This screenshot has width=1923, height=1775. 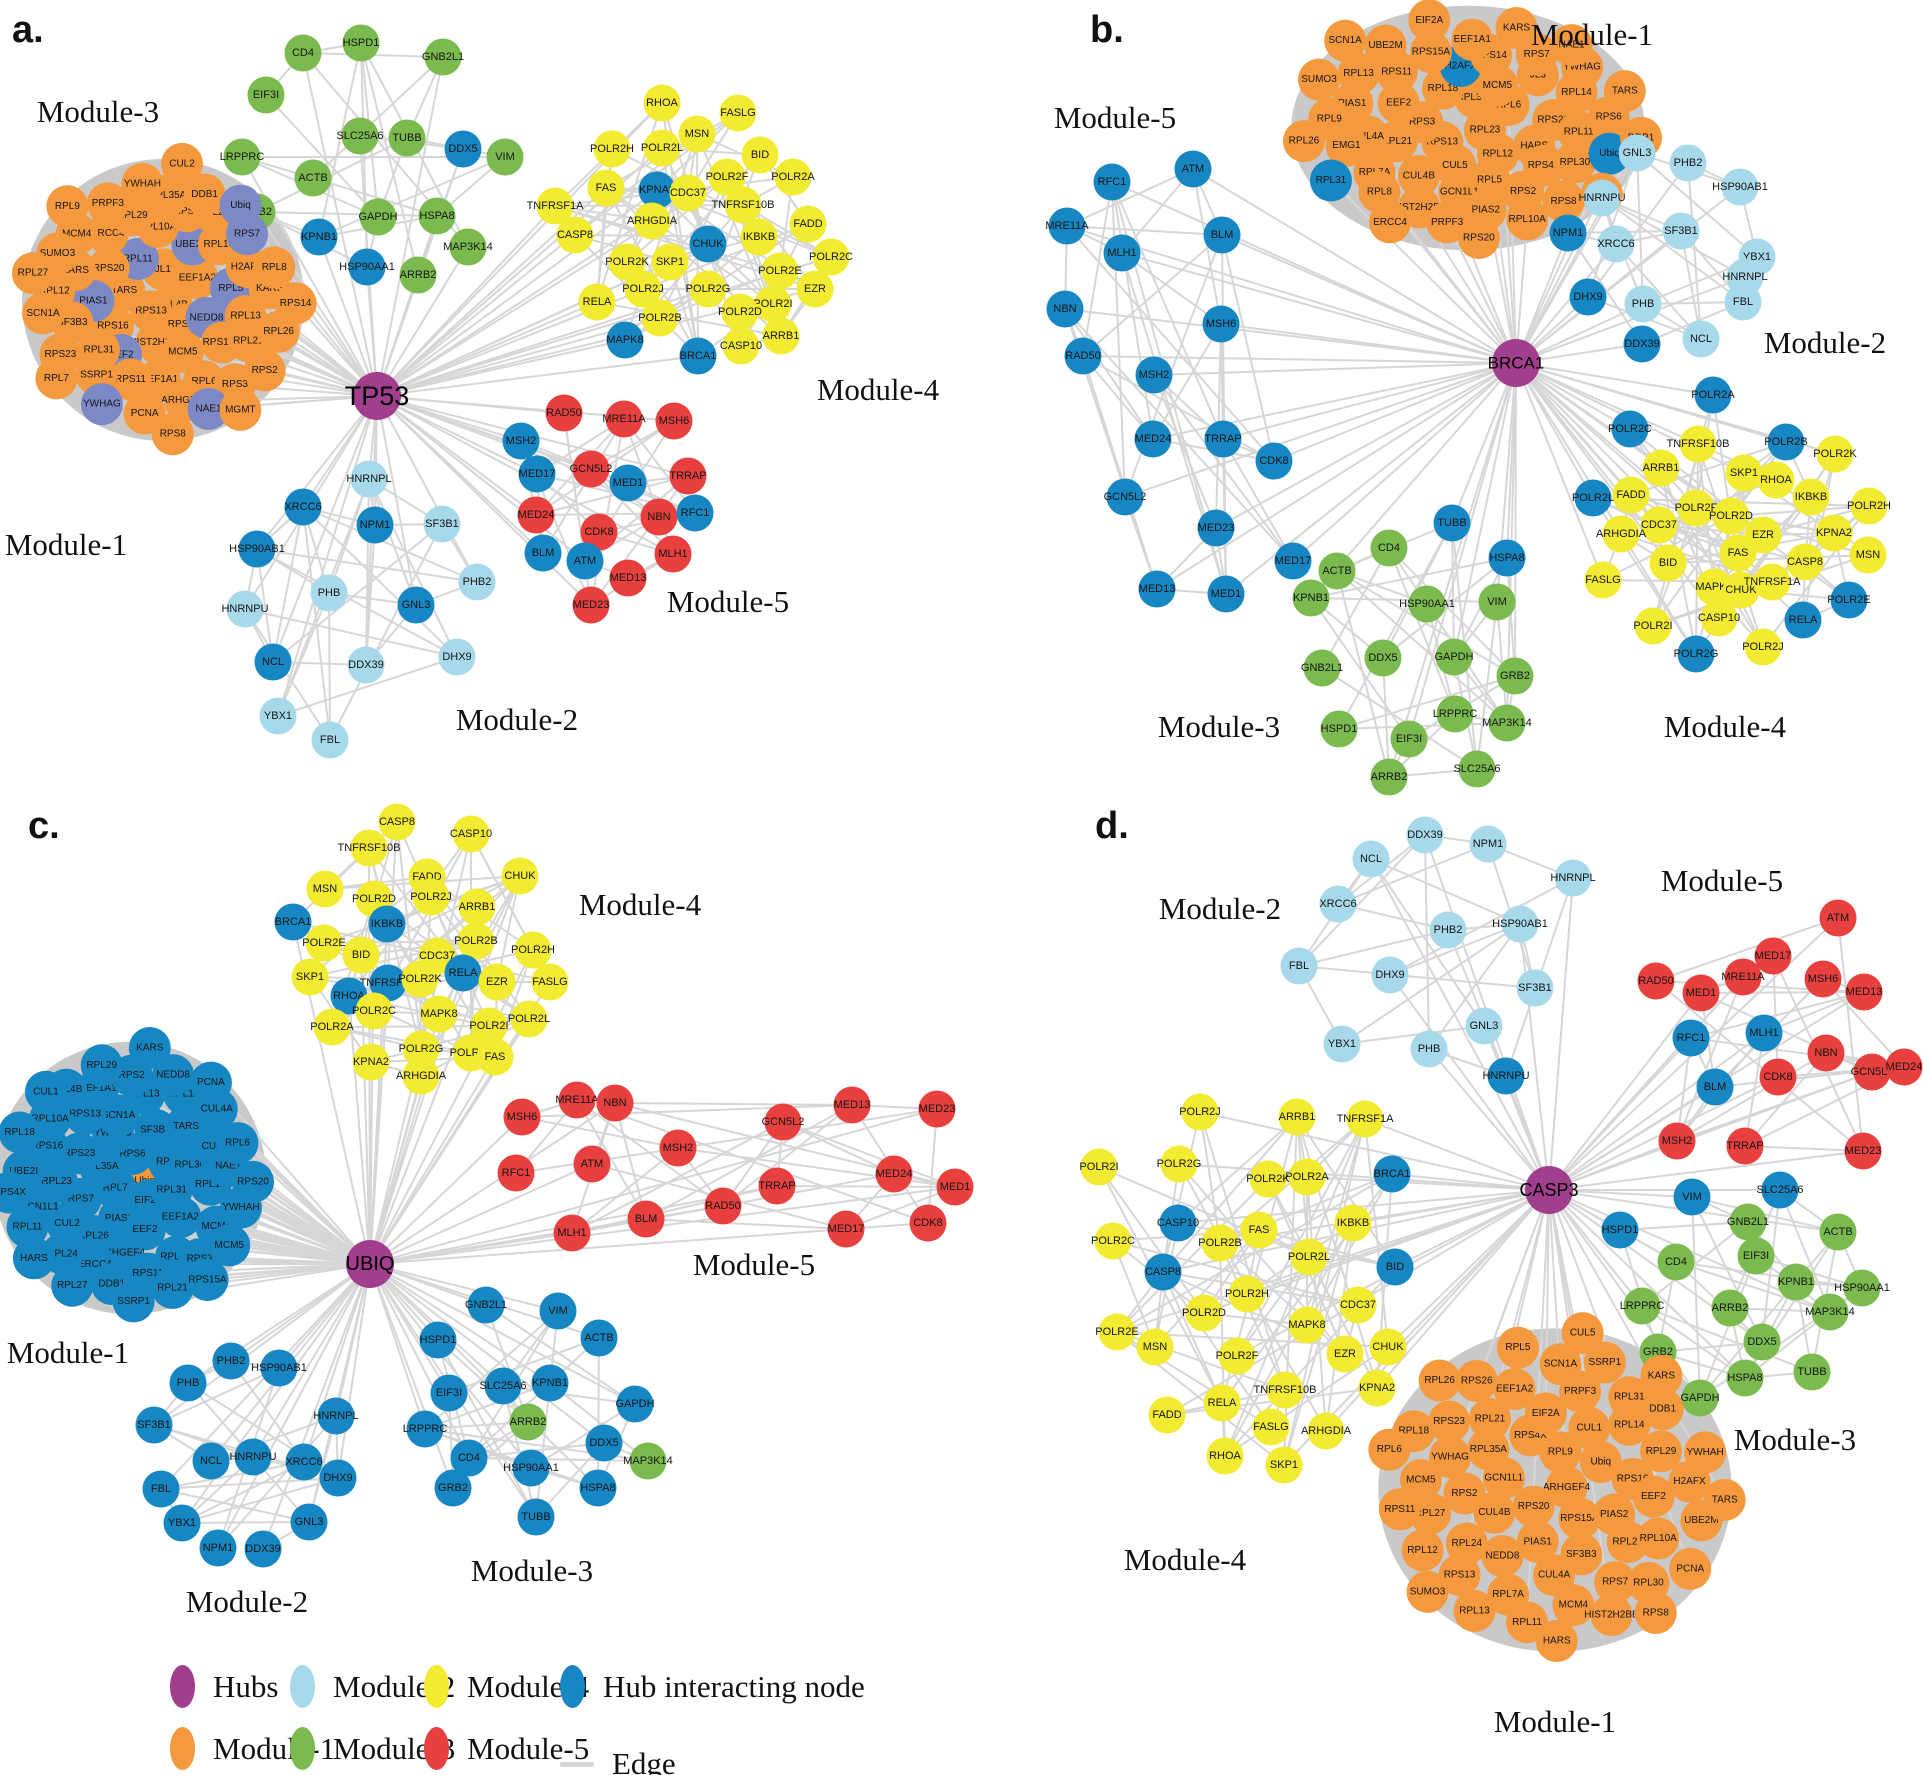 What do you see at coordinates (377, 396) in the screenshot?
I see `hub-node` at bounding box center [377, 396].